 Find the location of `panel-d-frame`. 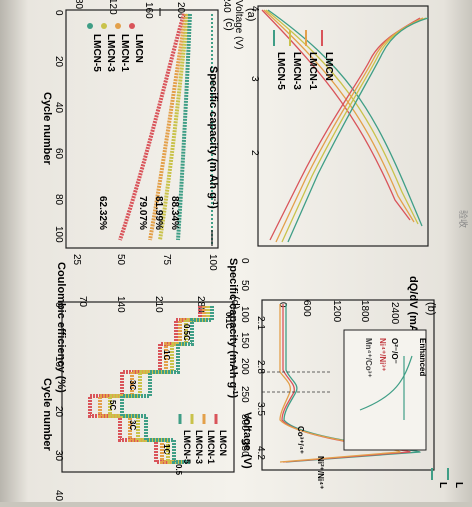

panel-d-frame is located at coordinates (148, 387).